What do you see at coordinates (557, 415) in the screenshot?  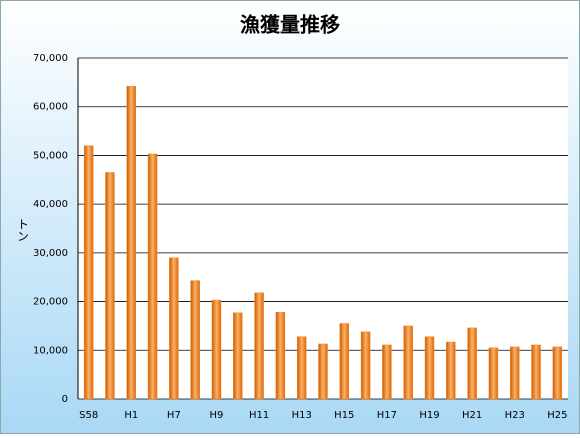 I see `x-tick-label: H25` at bounding box center [557, 415].